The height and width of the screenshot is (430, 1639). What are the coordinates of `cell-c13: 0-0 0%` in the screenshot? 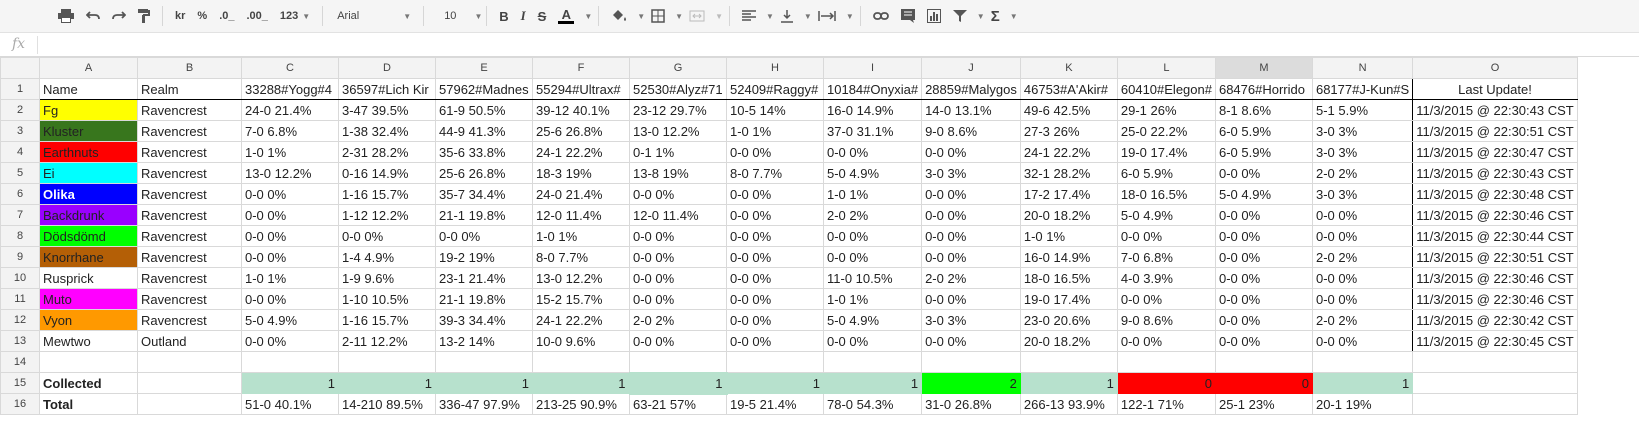 It's located at (290, 341).